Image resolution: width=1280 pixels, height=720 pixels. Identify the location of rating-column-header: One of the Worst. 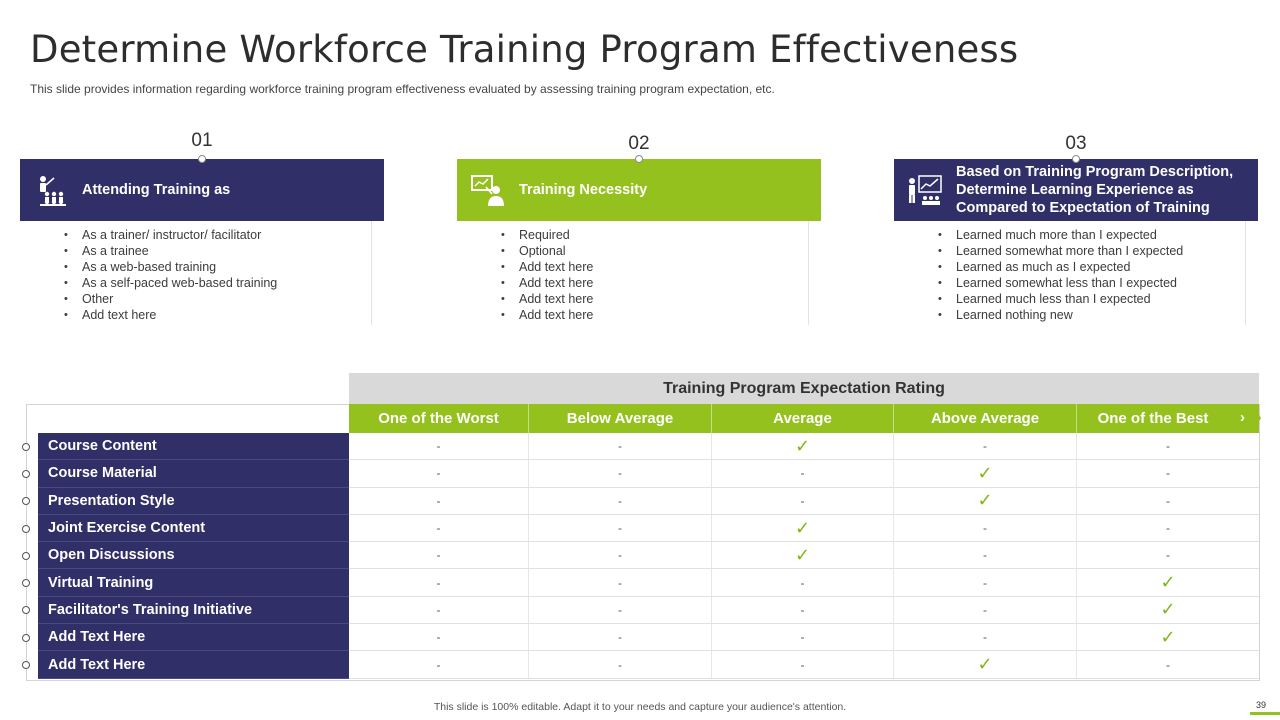
(439, 418).